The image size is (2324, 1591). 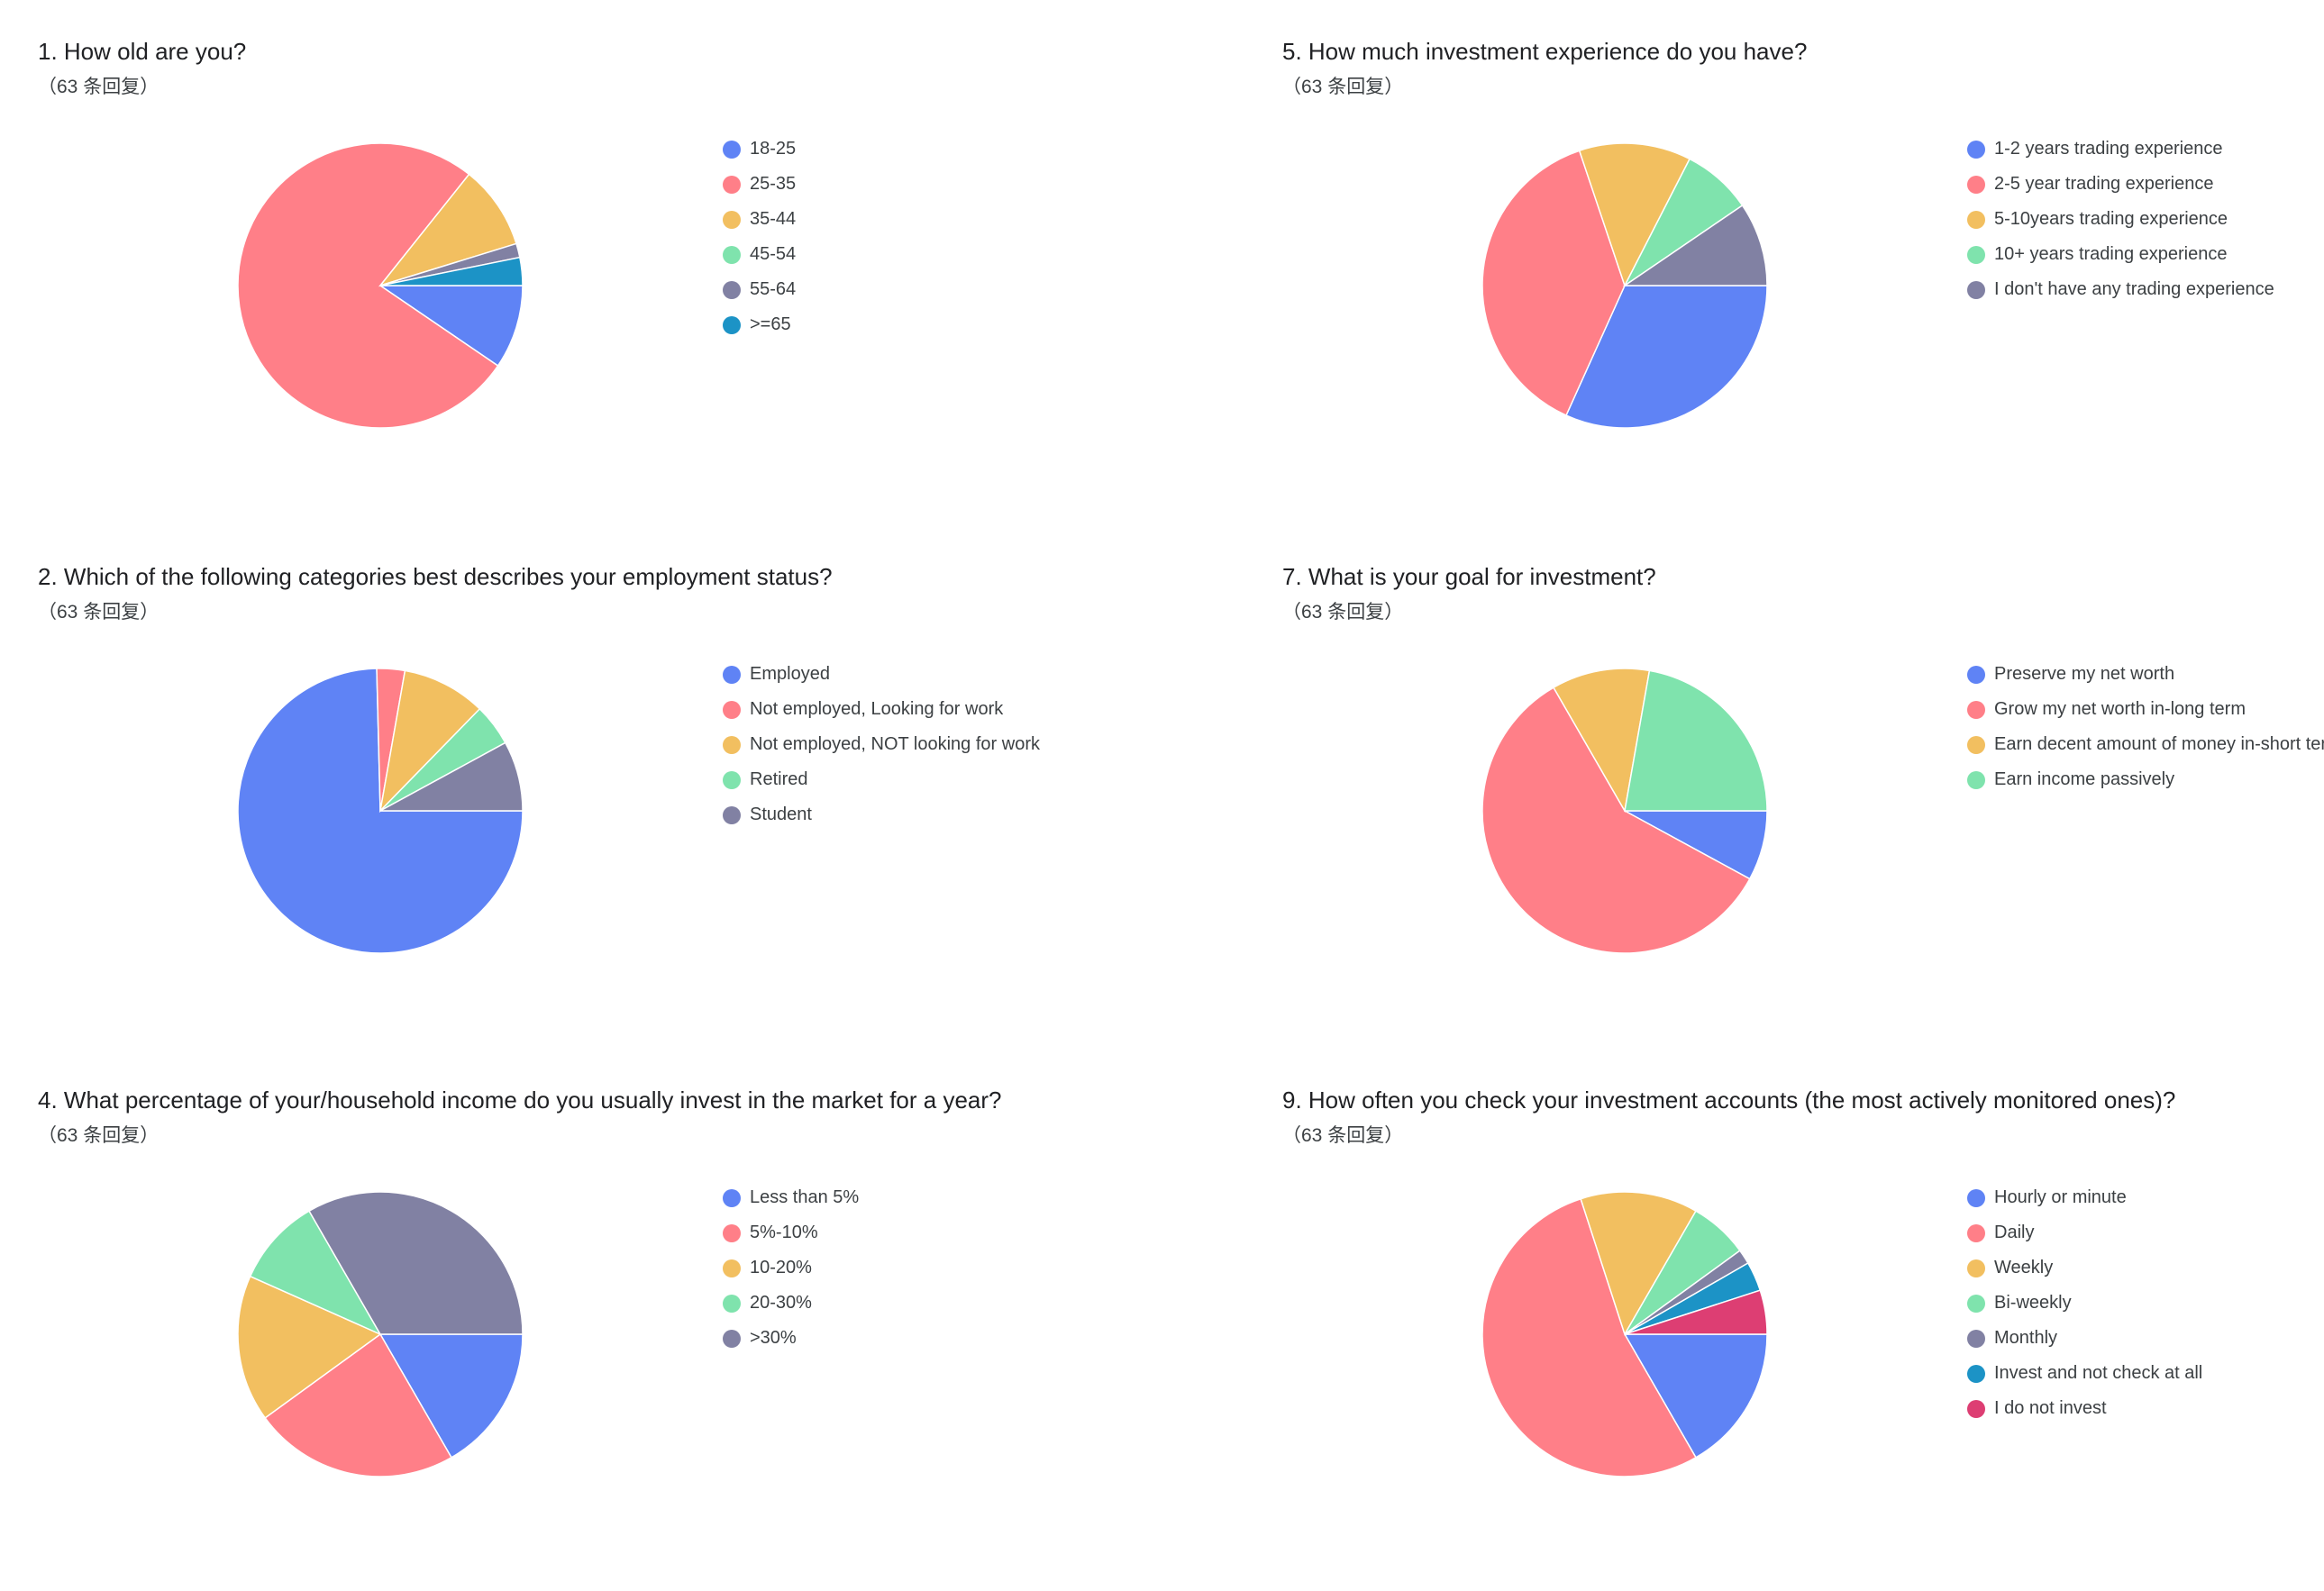 I want to click on legend-item: >30%, so click(x=952, y=1341).